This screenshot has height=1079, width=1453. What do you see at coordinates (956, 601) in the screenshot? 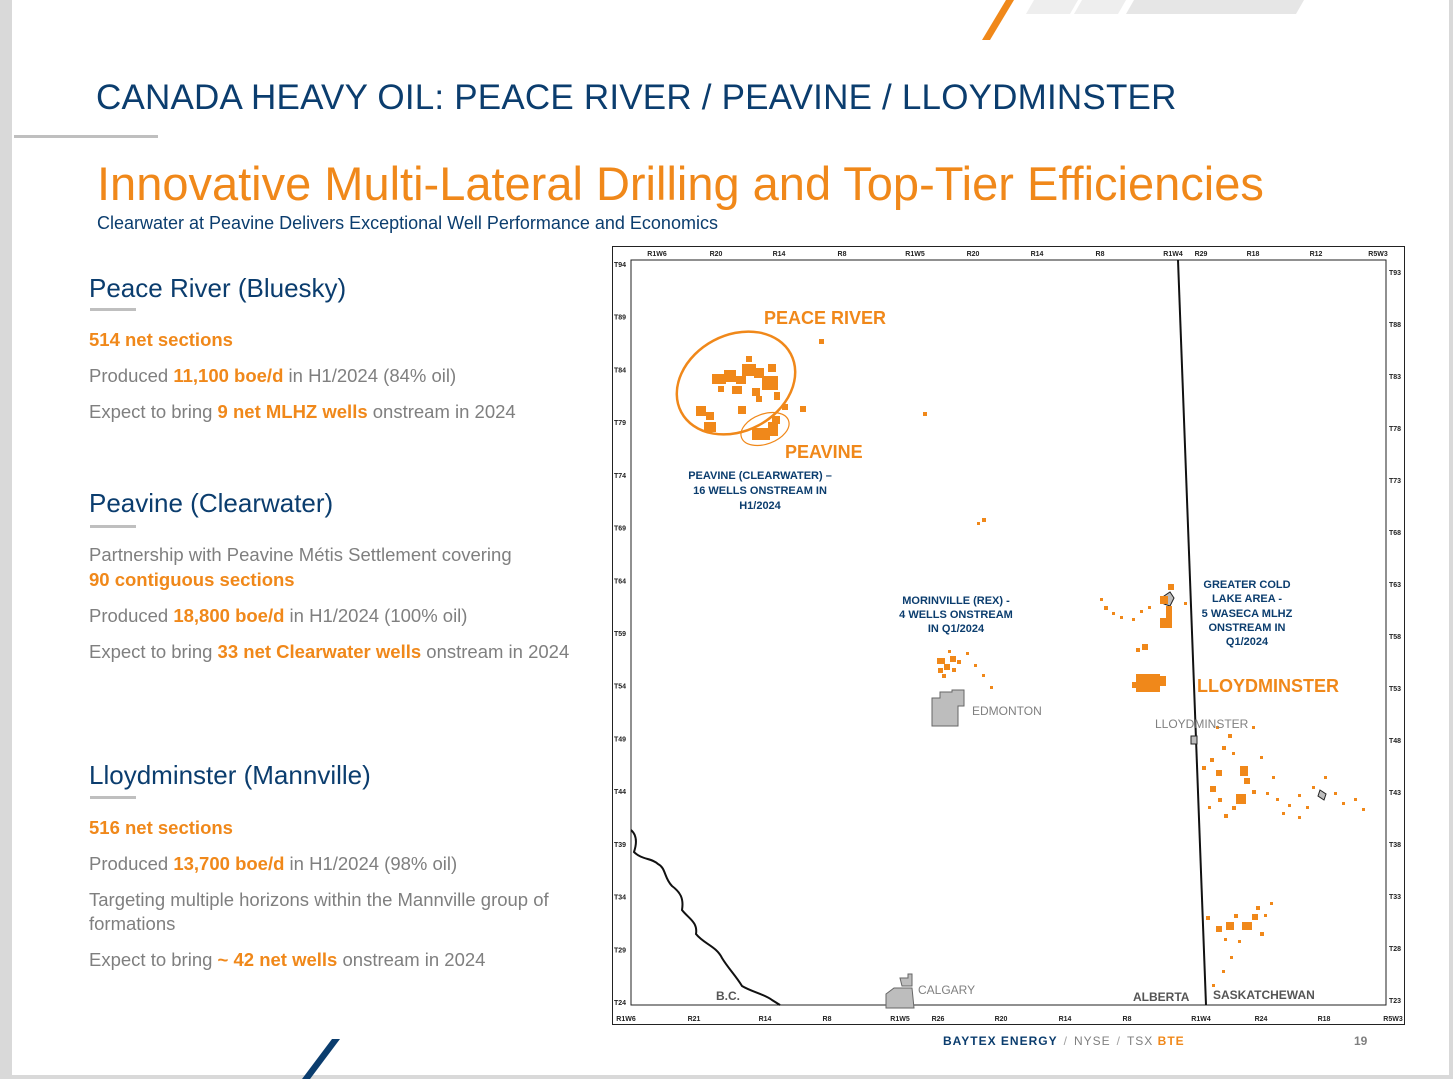
I see `morinville-note-line1: MORINVILLE (REX) -` at bounding box center [956, 601].